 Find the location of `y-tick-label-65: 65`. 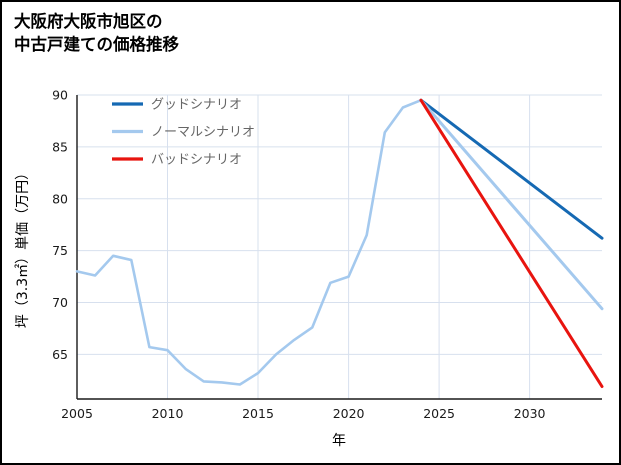

y-tick-label-65: 65 is located at coordinates (60, 354).